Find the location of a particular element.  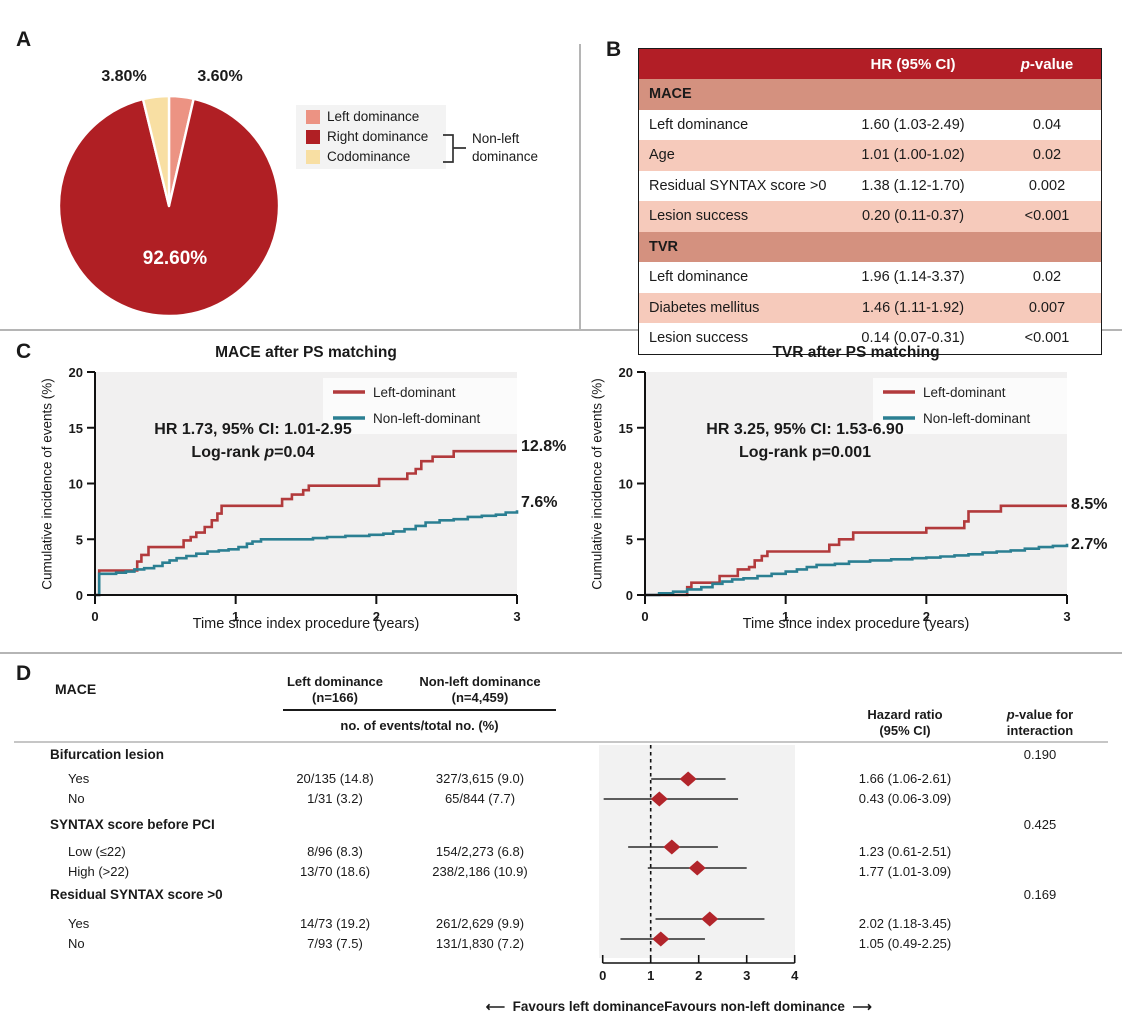

legend-item-left-dominance: Left dominance is located at coordinates (376, 117).